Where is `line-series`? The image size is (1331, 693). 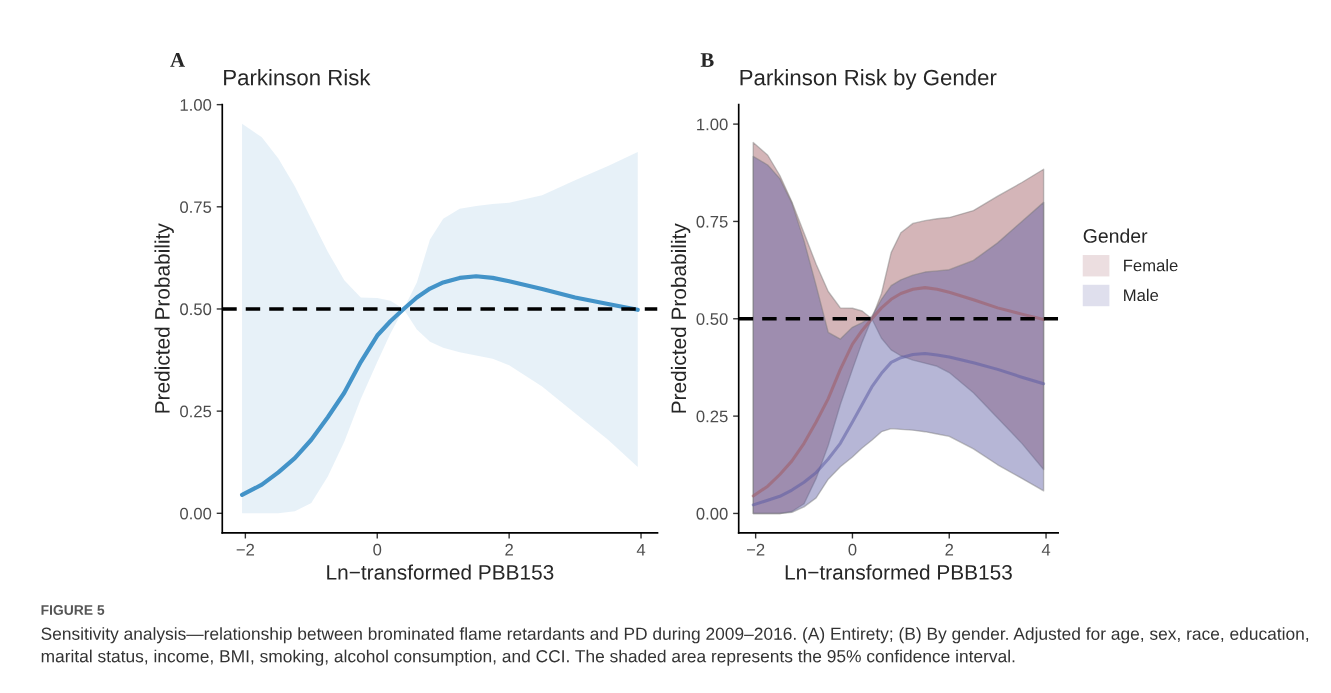 line-series is located at coordinates (439, 385).